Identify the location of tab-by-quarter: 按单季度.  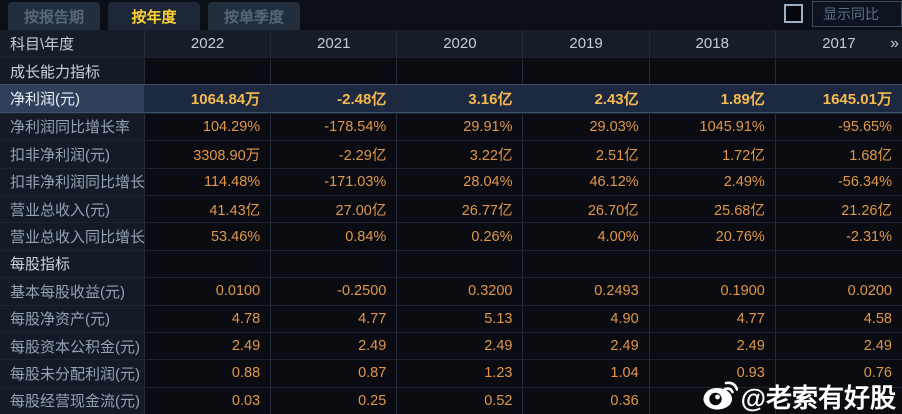
(254, 16).